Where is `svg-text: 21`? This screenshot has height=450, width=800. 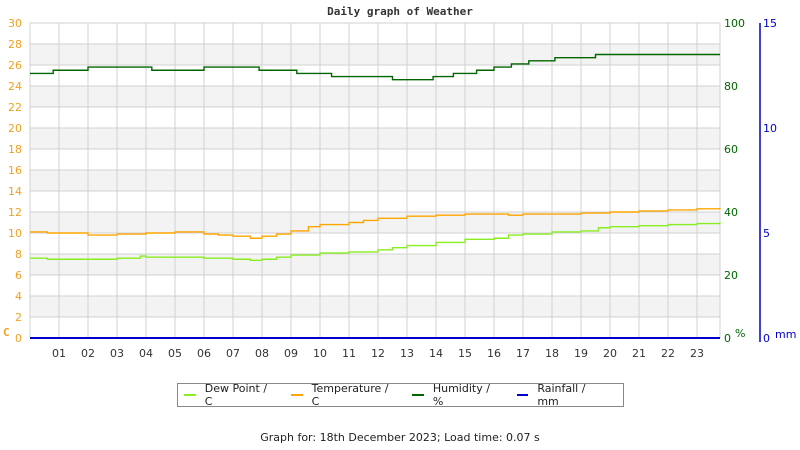 svg-text: 21 is located at coordinates (639, 353).